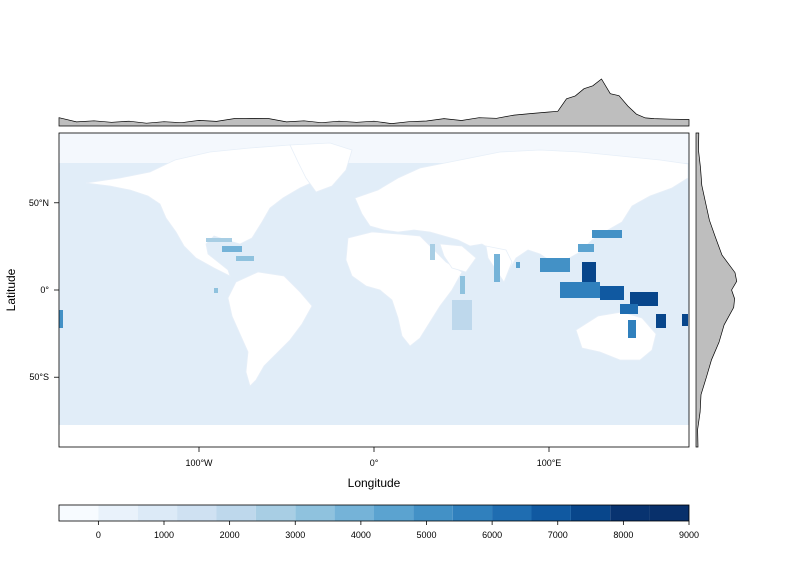 This screenshot has width=799, height=567. I want to click on x-tick-label: 100°W, so click(199, 463).